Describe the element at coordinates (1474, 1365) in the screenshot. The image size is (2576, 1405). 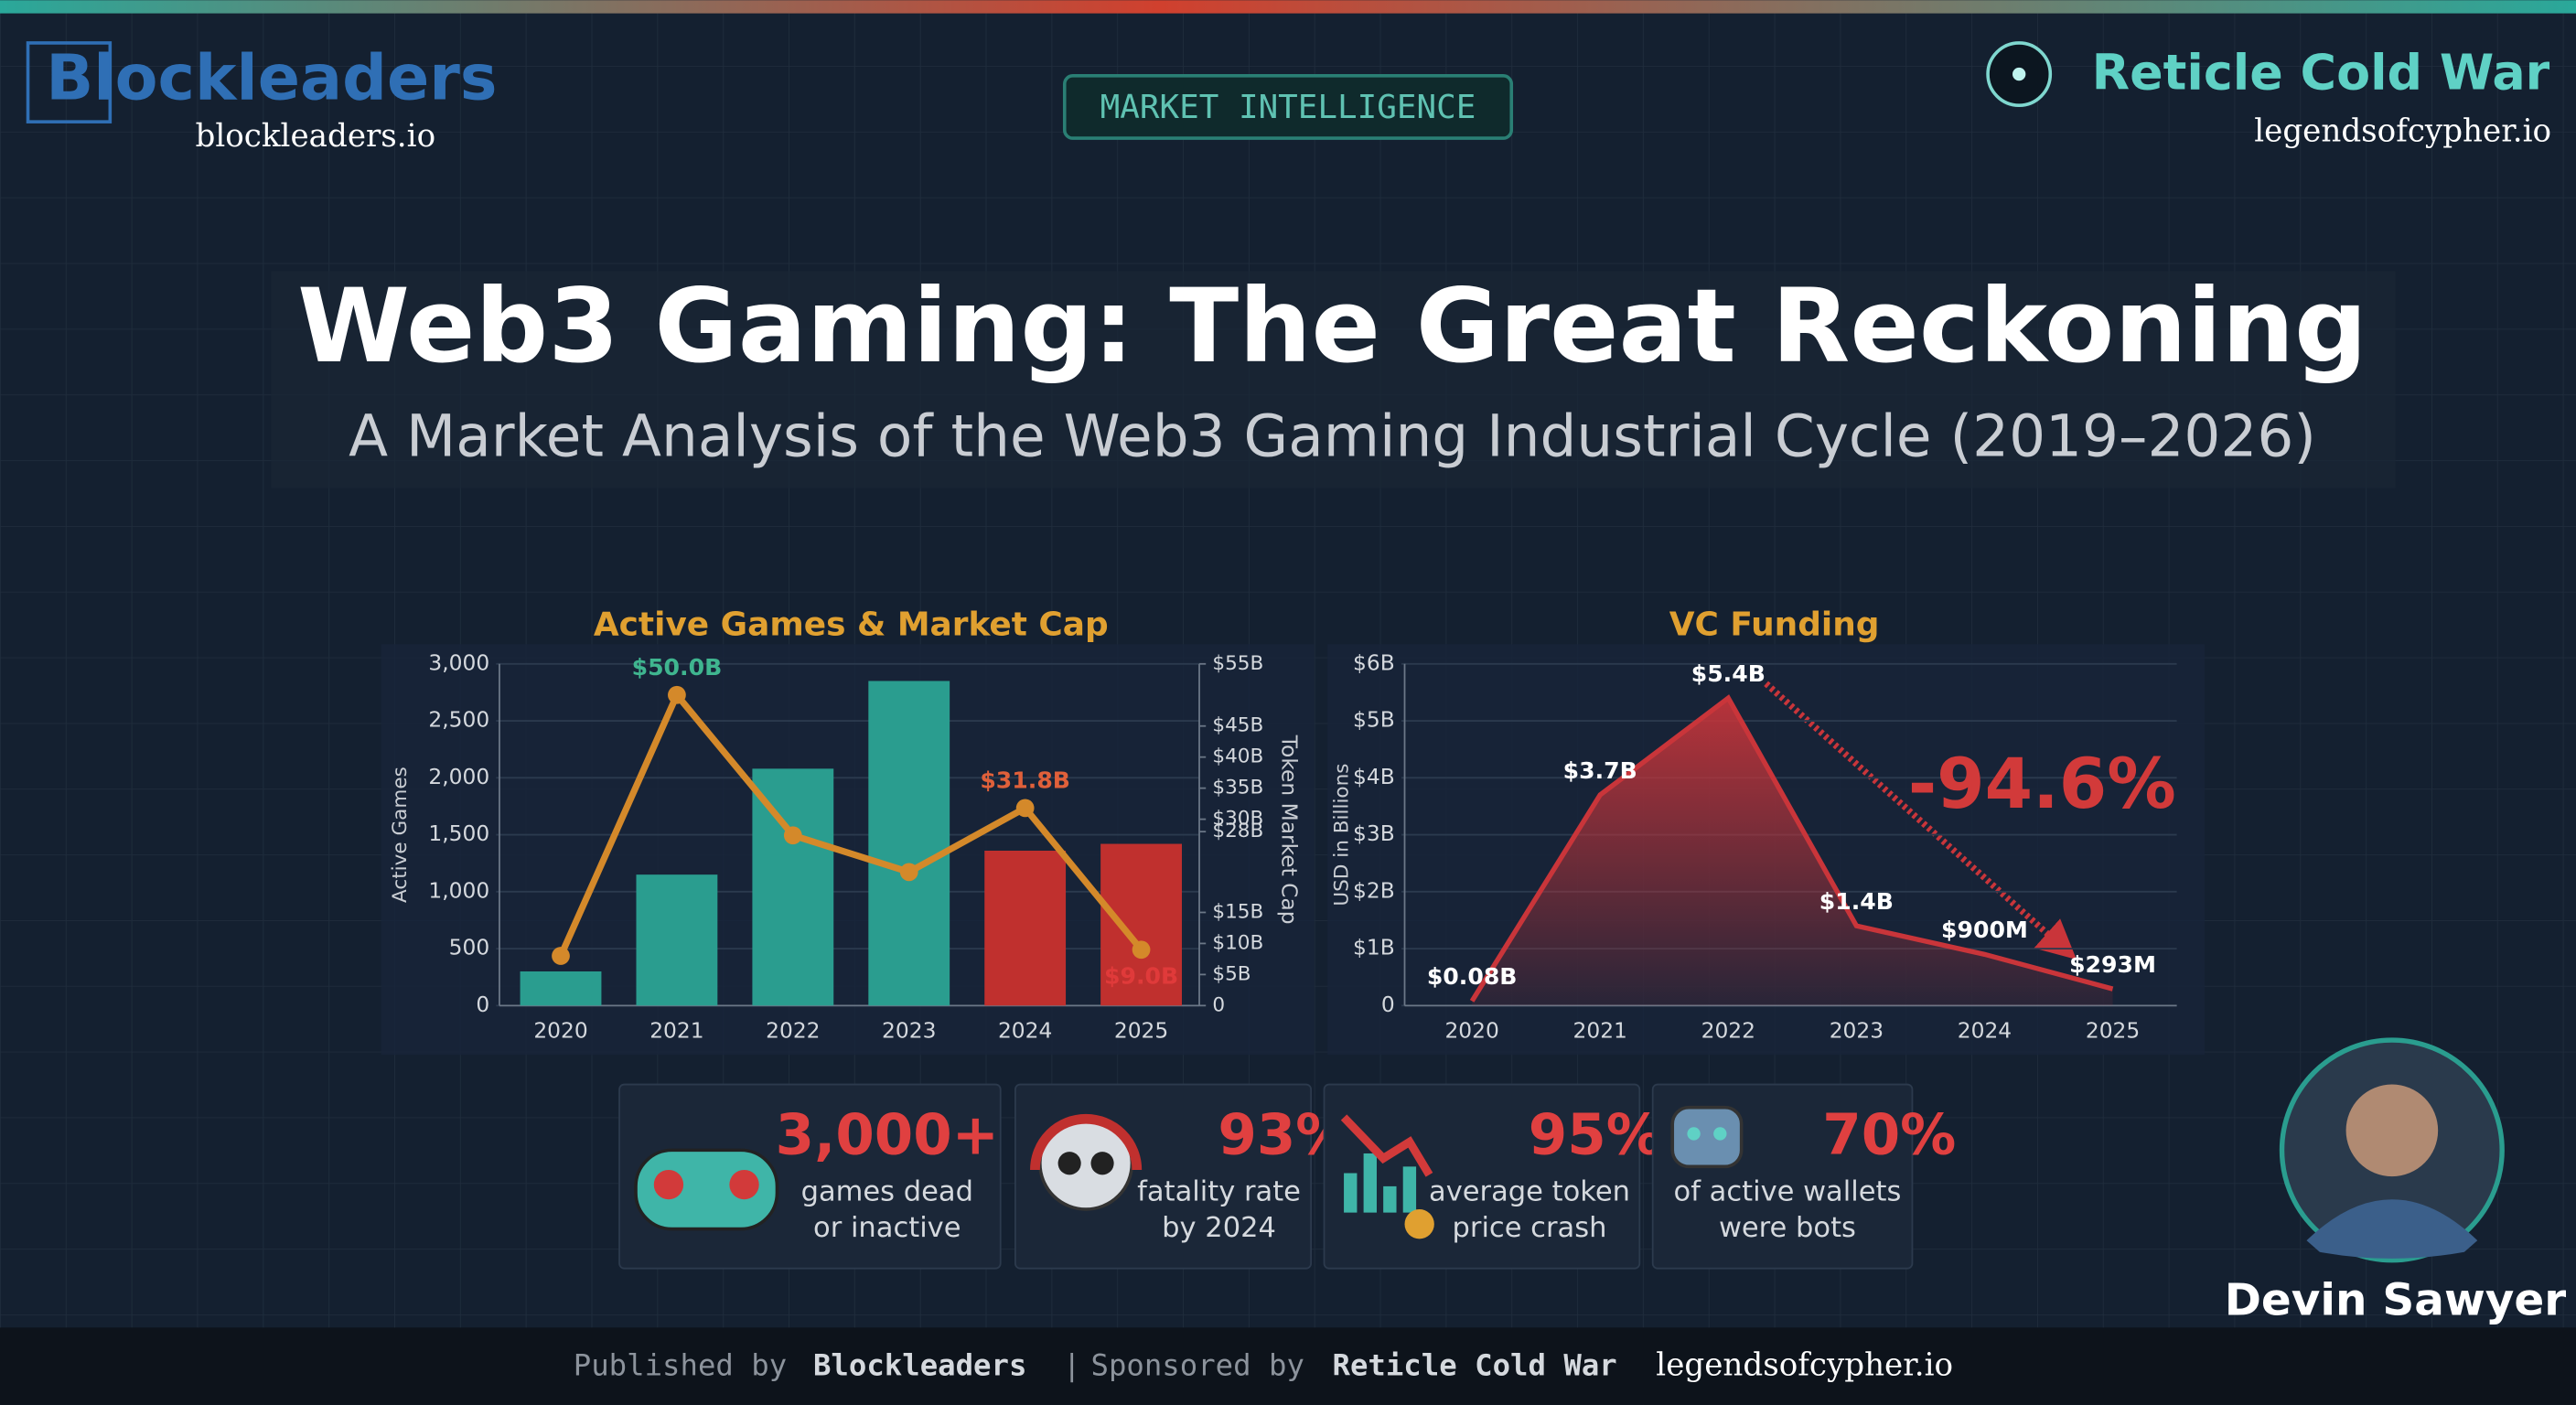
I see `footer-sponsor: Reticle Cold War` at that location.